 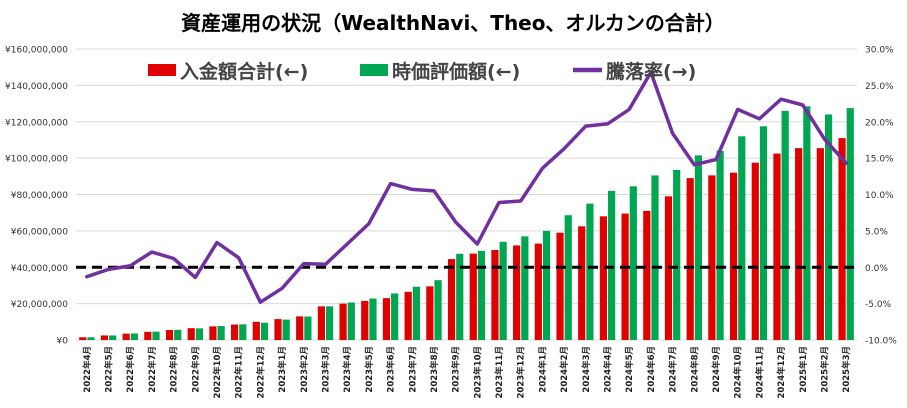 I want to click on left-tick-label: ¥100,000,000, so click(x=36, y=160).